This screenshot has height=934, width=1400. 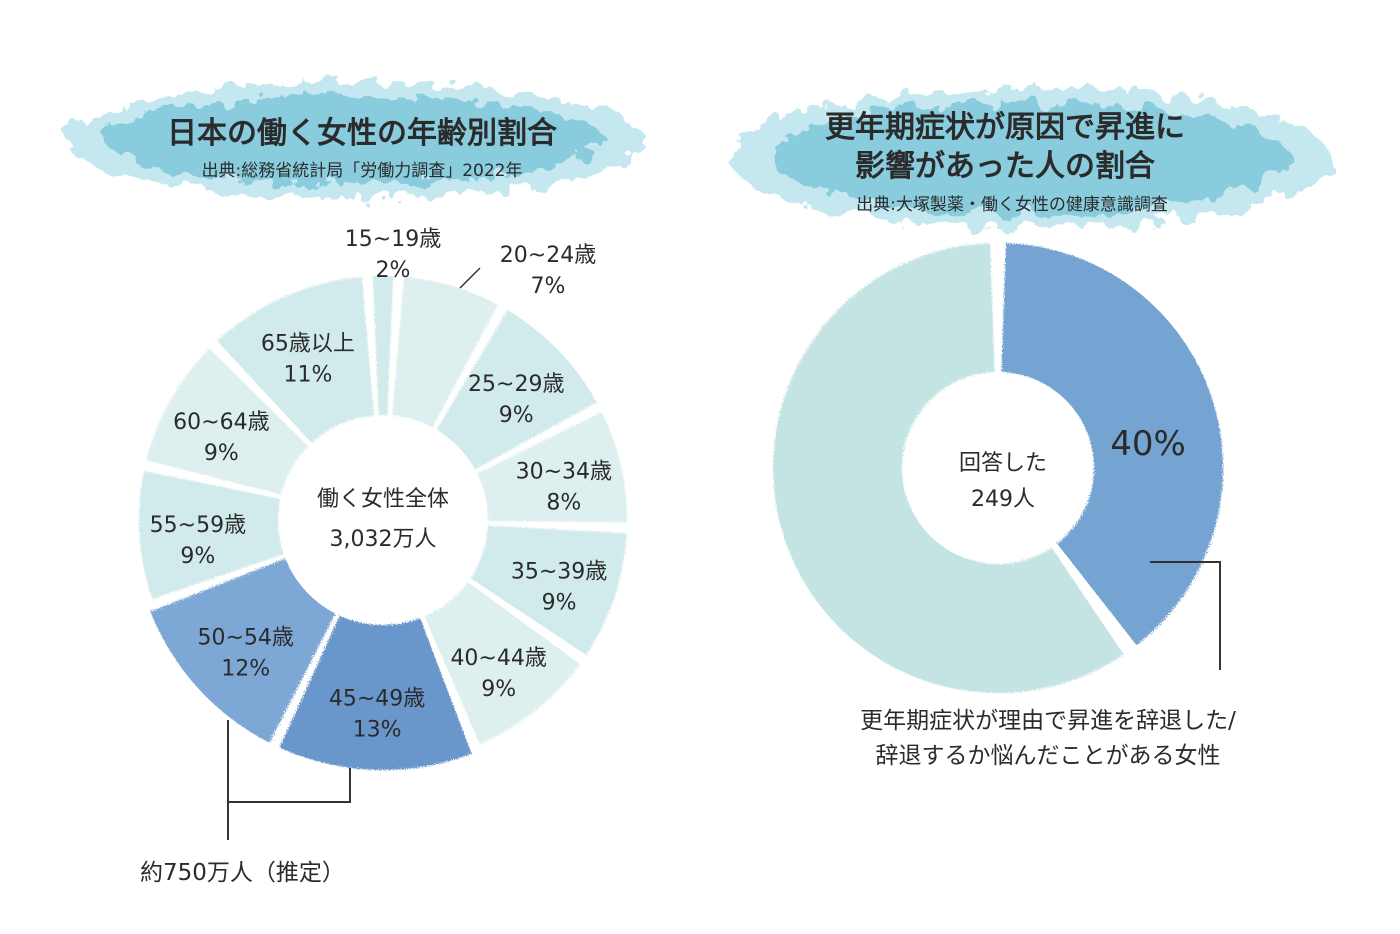 I want to click on left-title-banner, so click(x=355, y=140).